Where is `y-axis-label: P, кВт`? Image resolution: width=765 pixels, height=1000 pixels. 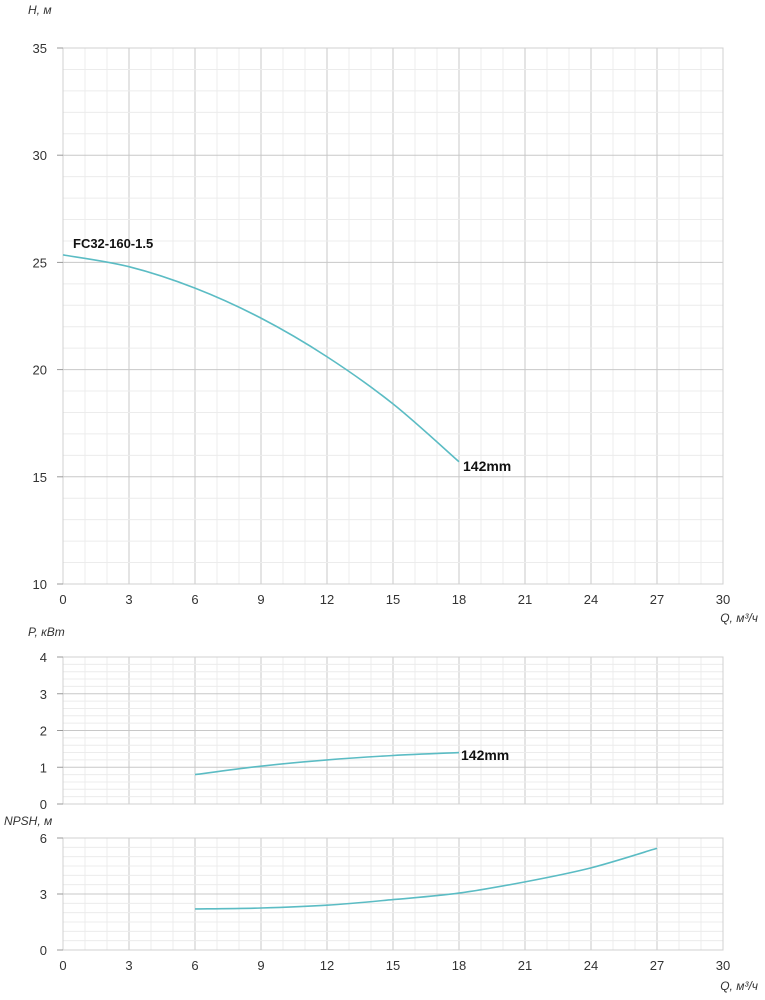
y-axis-label: P, кВт is located at coordinates (46, 632).